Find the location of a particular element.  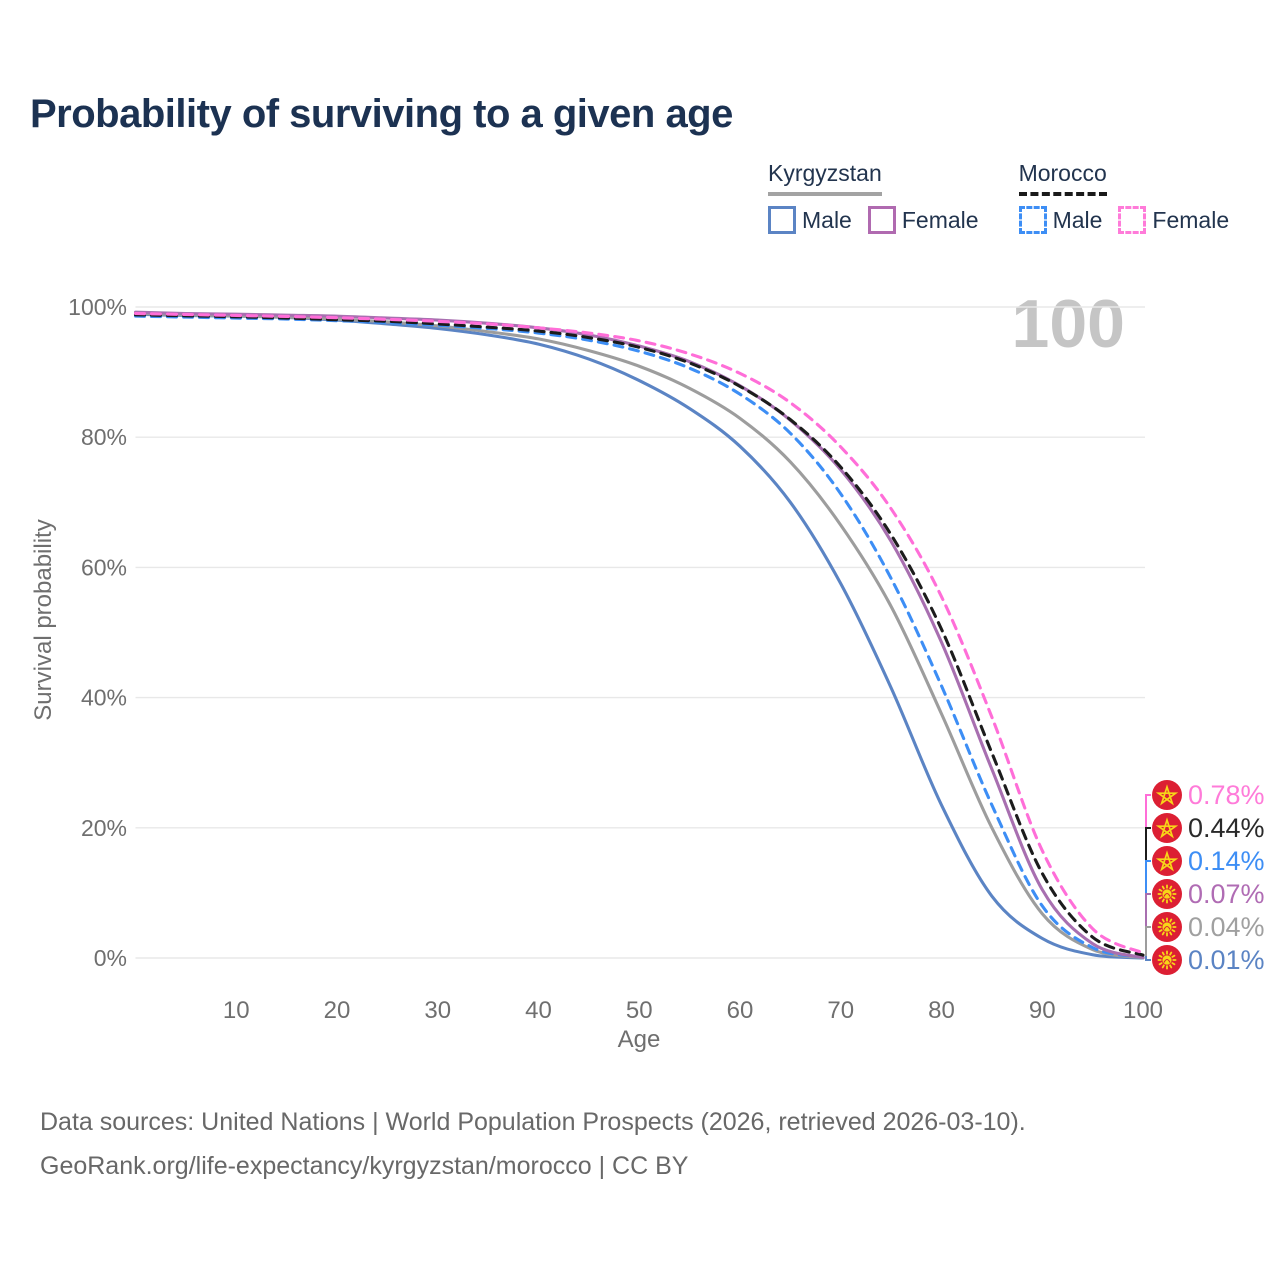

legend-item-kyrgyzstan-female: Female is located at coordinates (923, 220).